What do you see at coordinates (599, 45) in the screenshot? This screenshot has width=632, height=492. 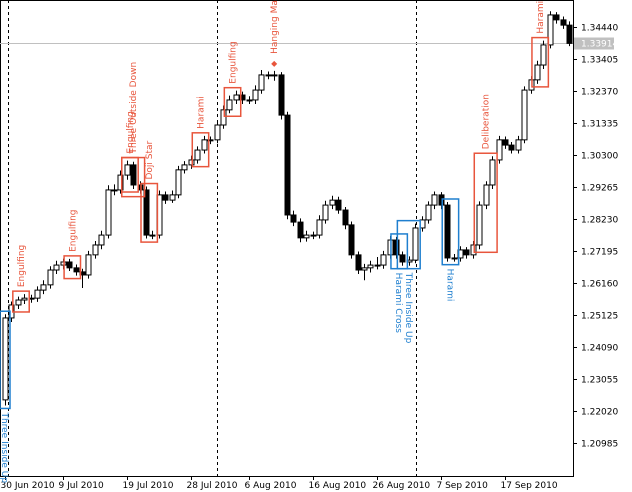 I see `current-price-label: 1.33914` at bounding box center [599, 45].